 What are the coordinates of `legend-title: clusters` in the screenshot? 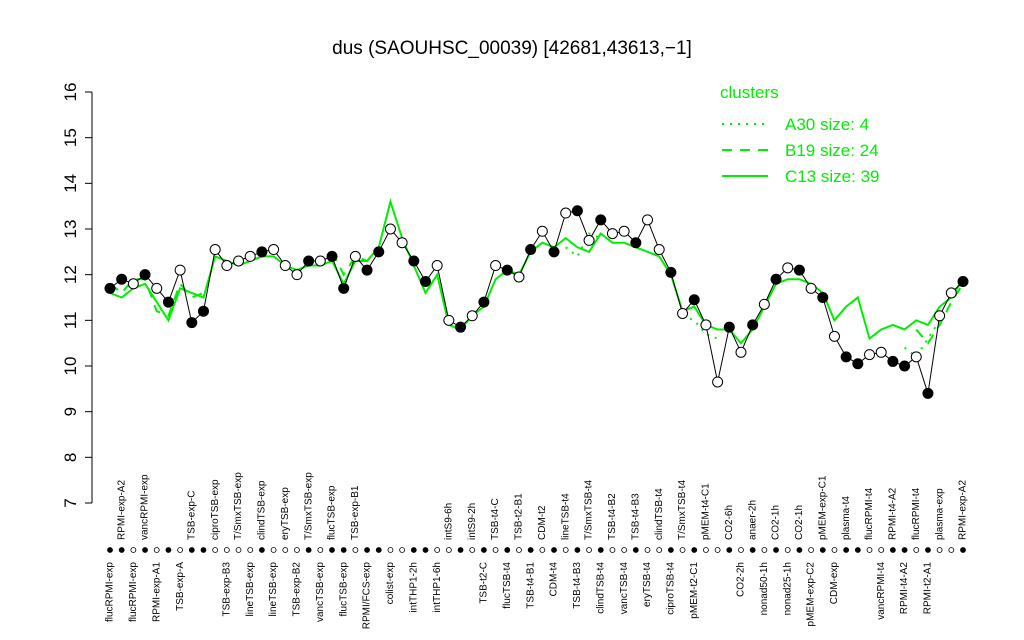 It's located at (749, 92).